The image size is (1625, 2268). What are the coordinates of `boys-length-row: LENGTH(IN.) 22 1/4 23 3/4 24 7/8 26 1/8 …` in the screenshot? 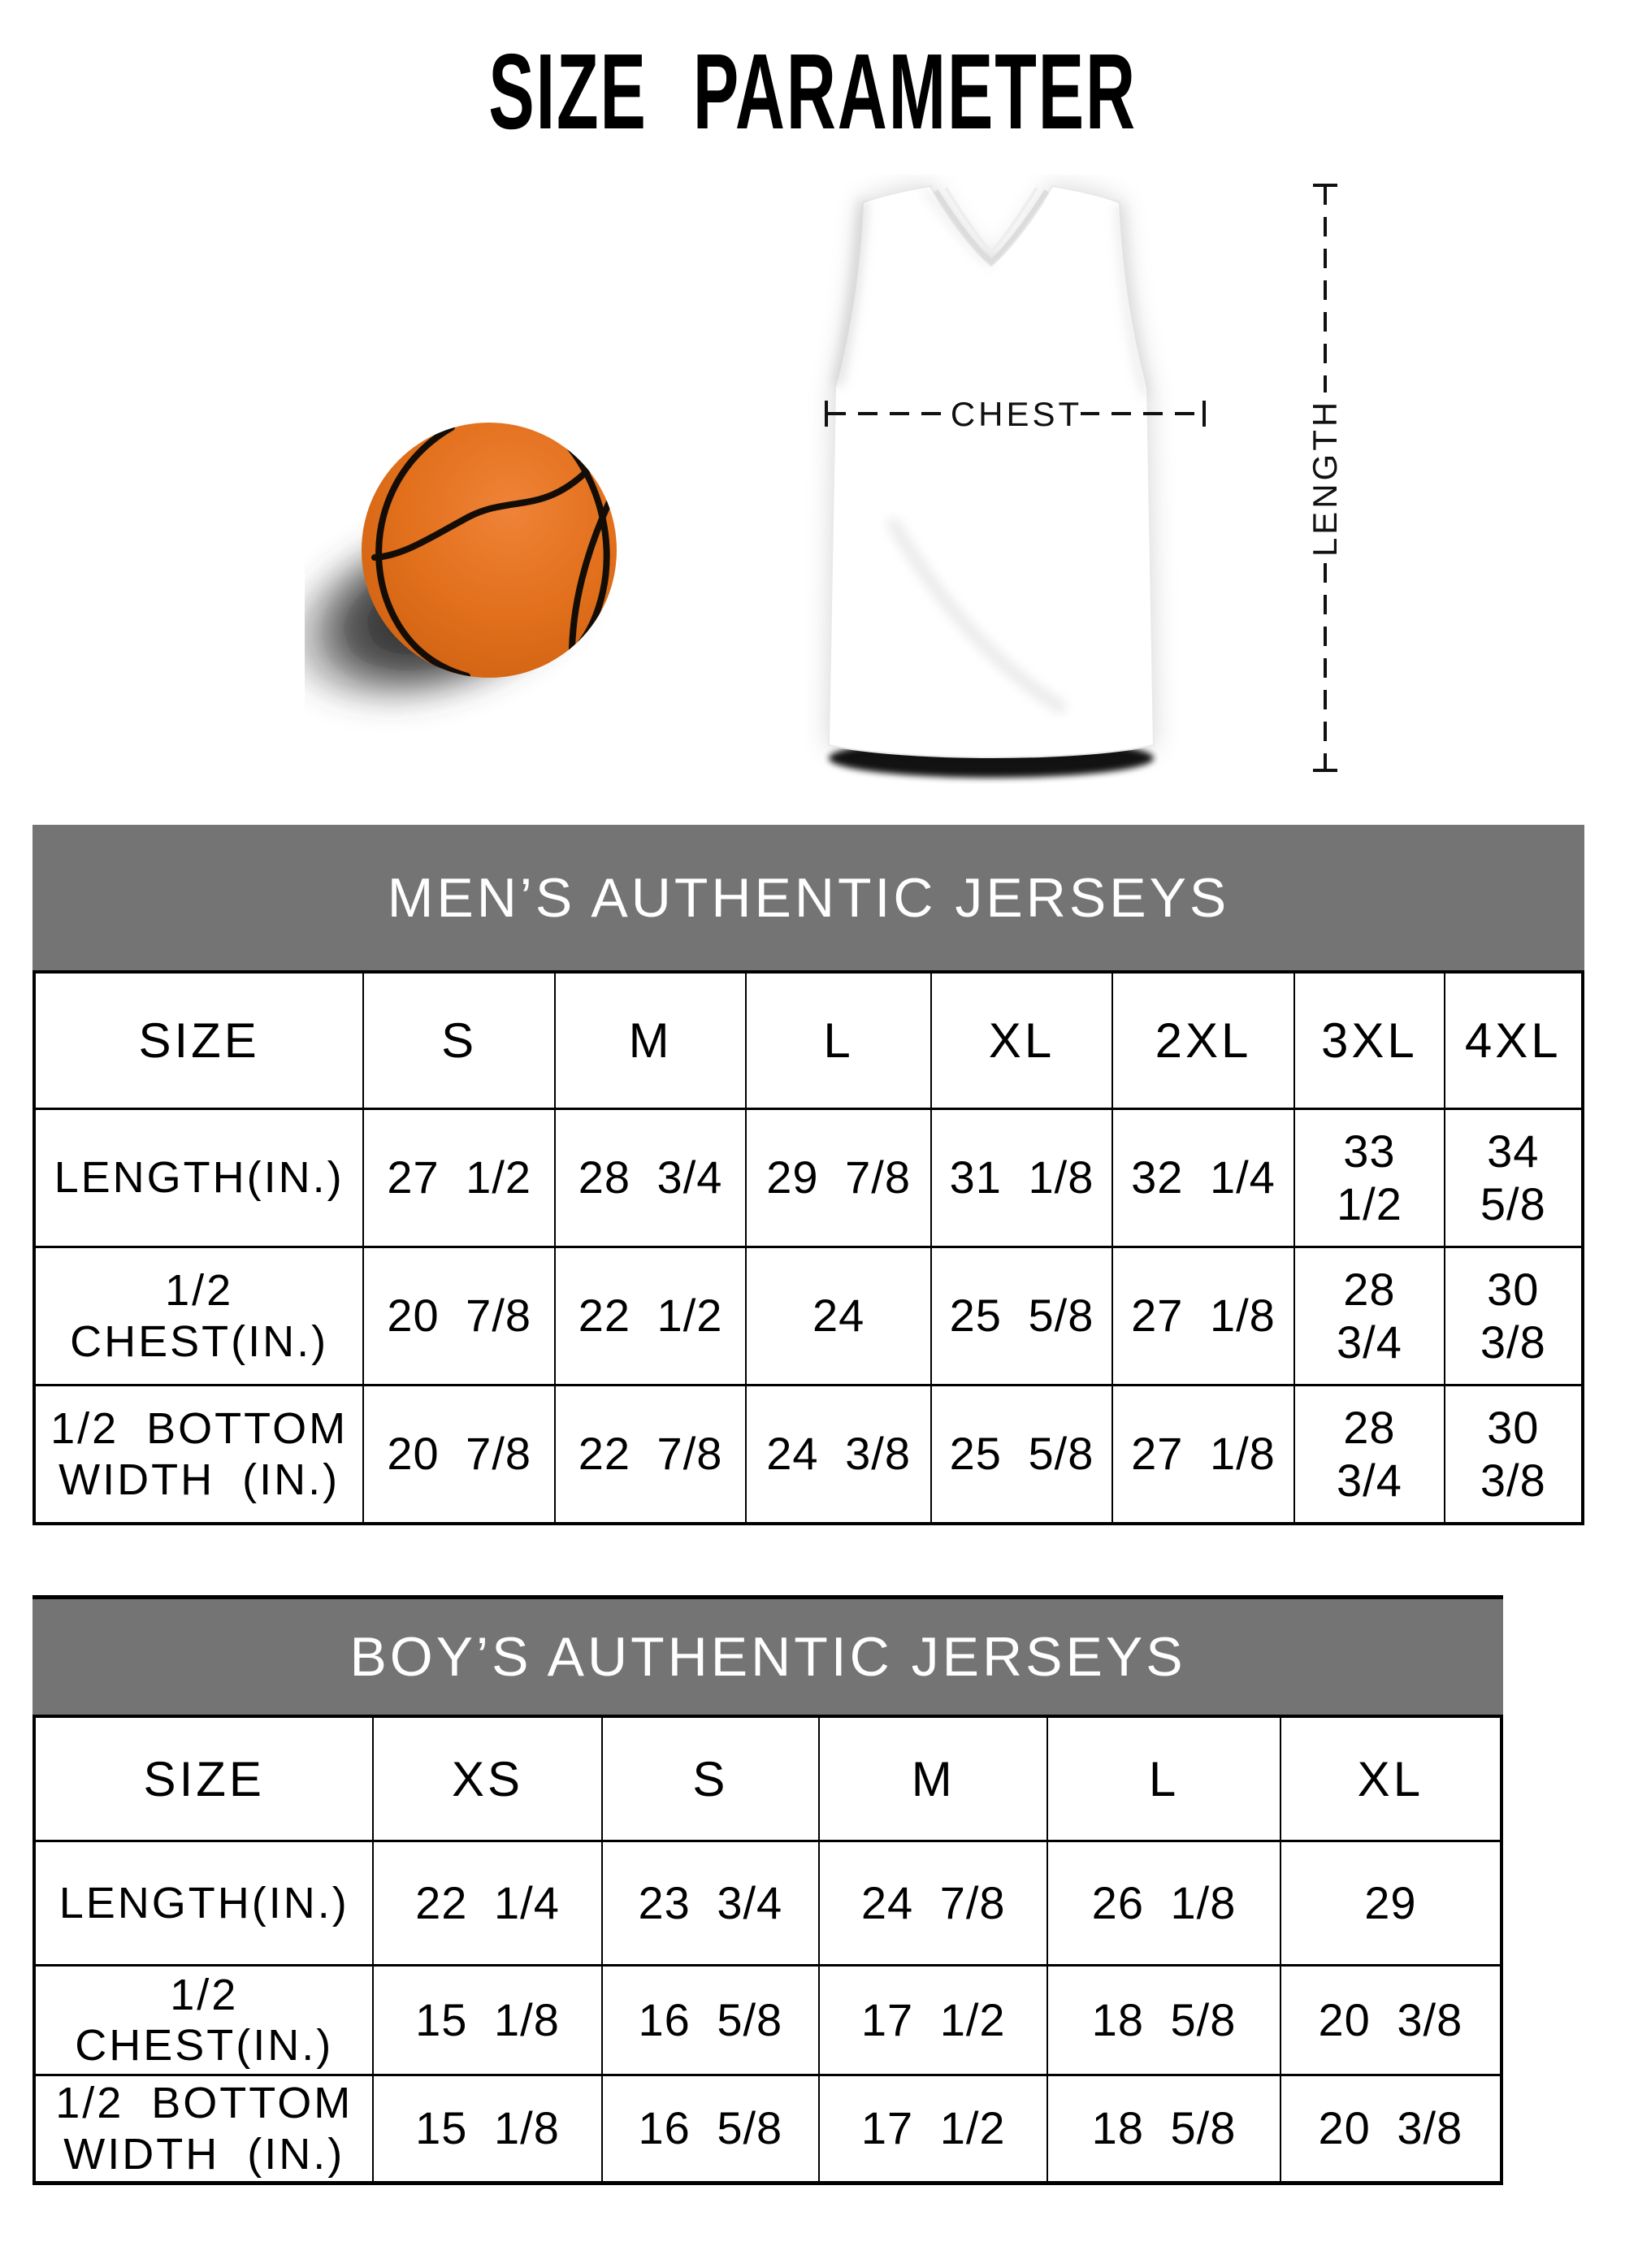 It's located at (768, 1902).